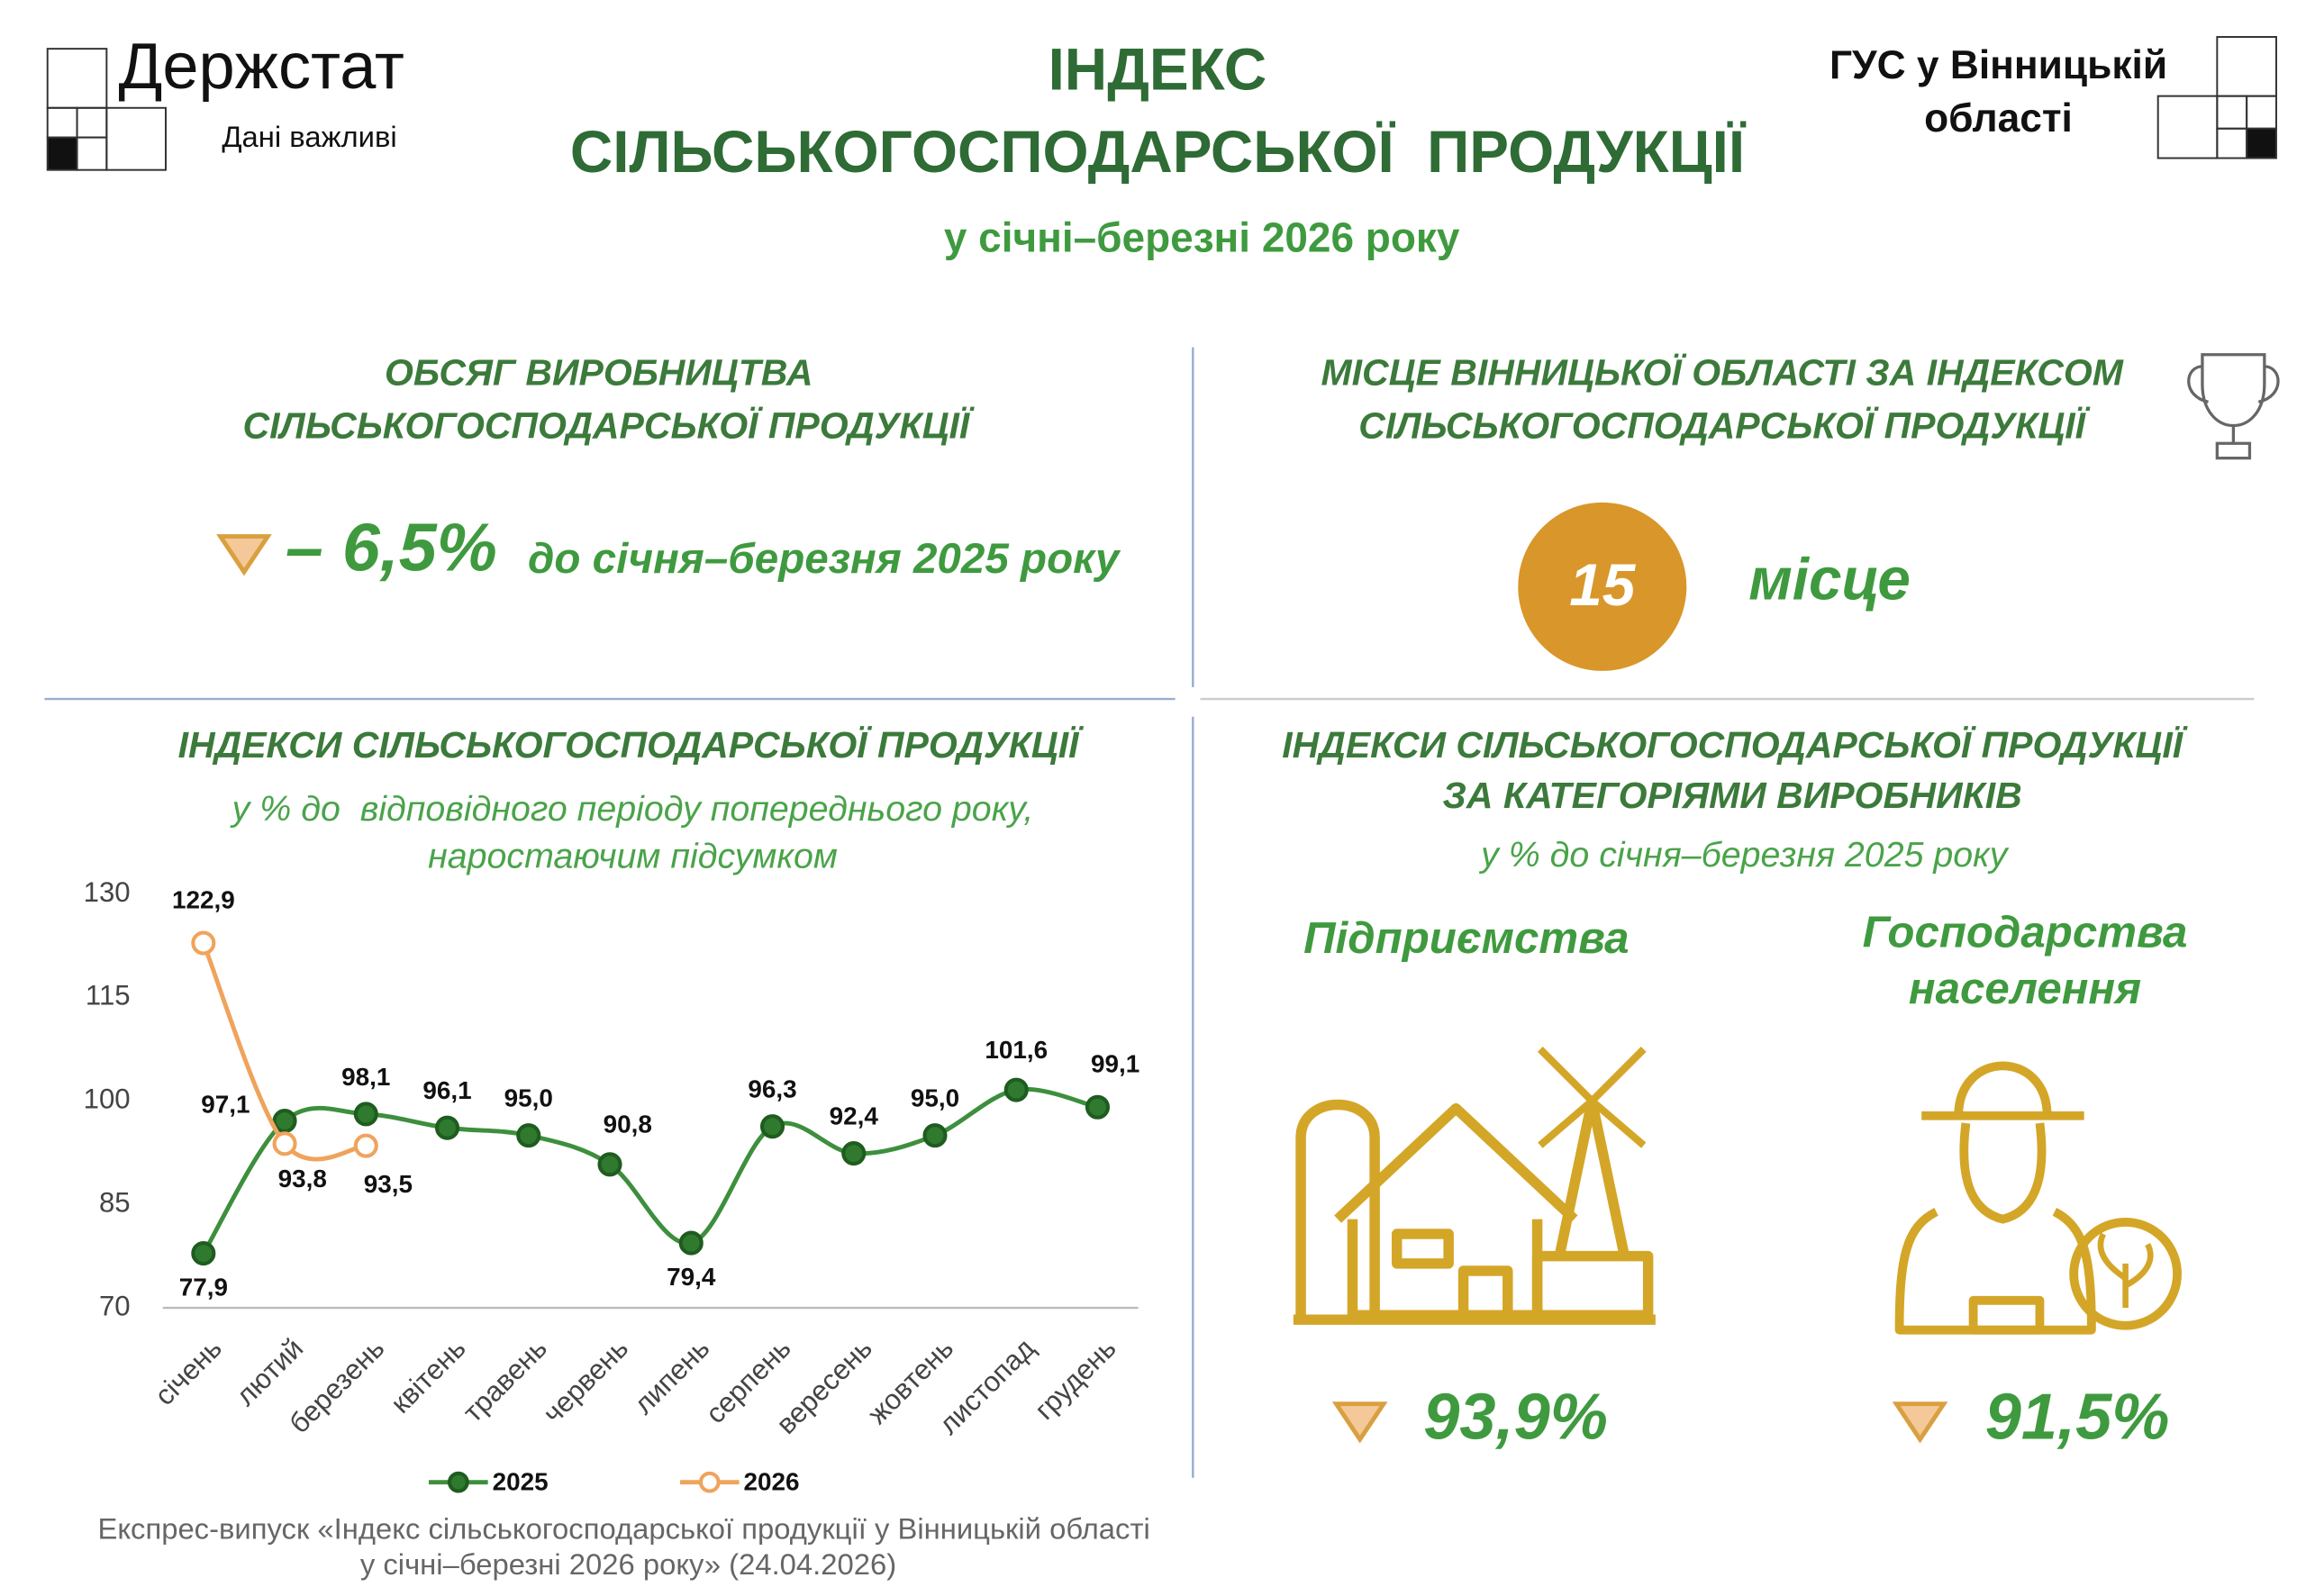  What do you see at coordinates (631, 745) in the screenshot?
I see `chart-title: ІНДЕКСИ СІЛЬСЬКОГОСПОДАРСЬКОЇ ПРОДУКЦІЇ` at bounding box center [631, 745].